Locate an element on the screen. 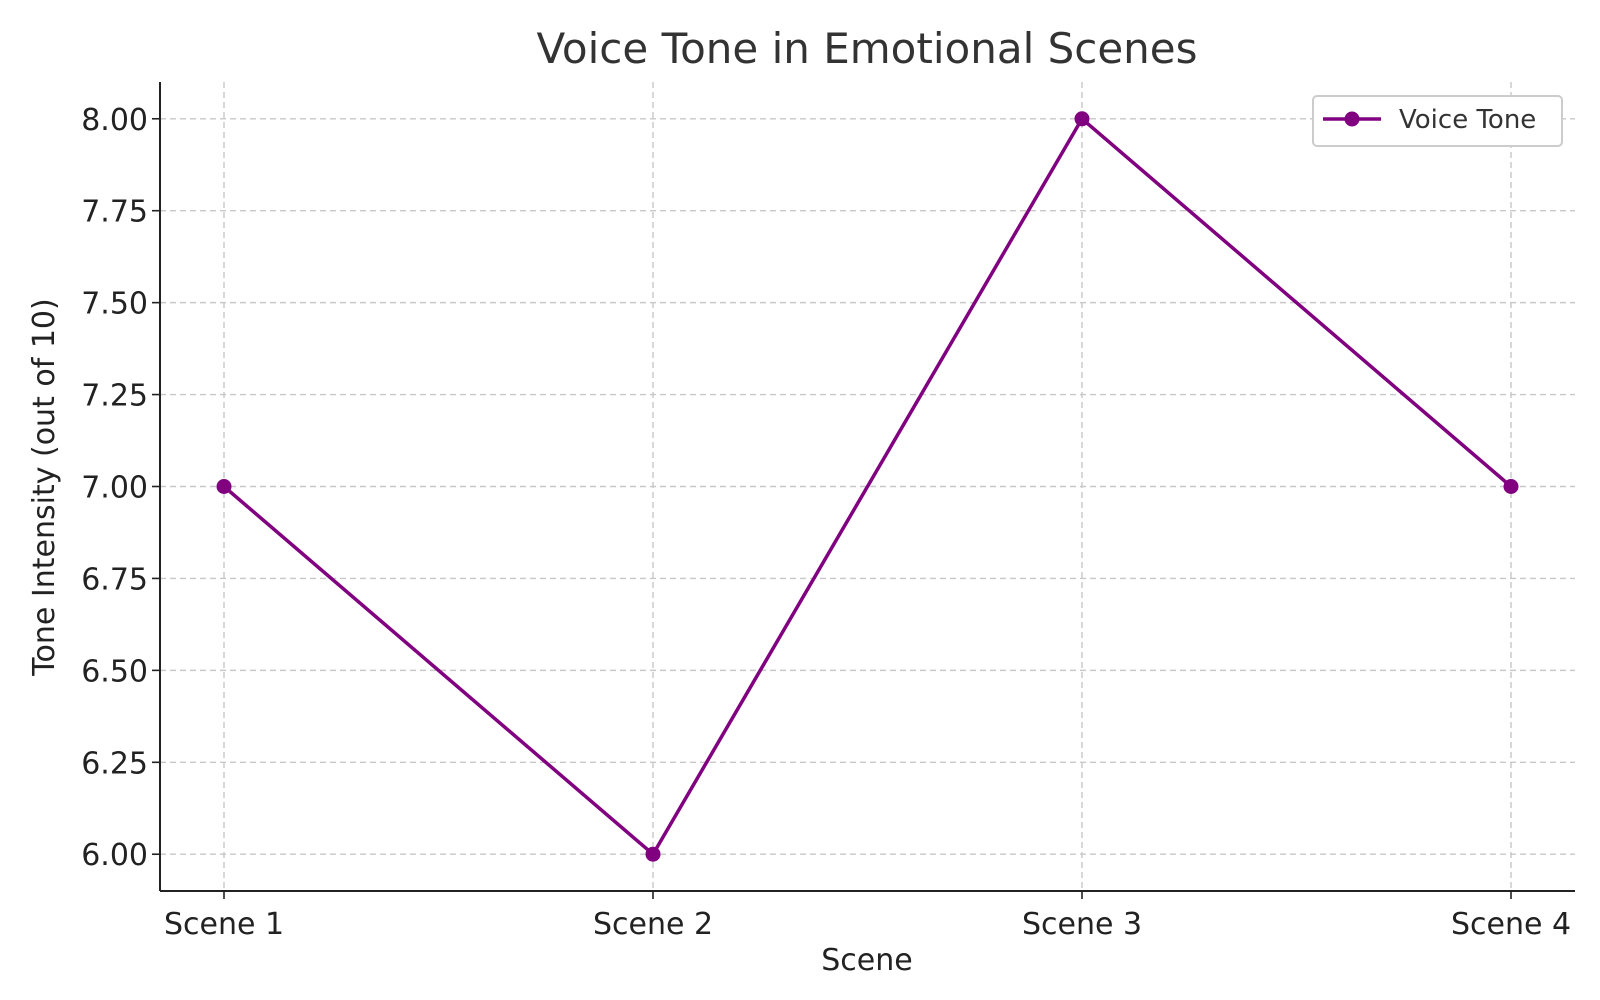 The height and width of the screenshot is (1000, 1600). y-axis-label: Tone Intensity (out of 10) is located at coordinates (44, 487).